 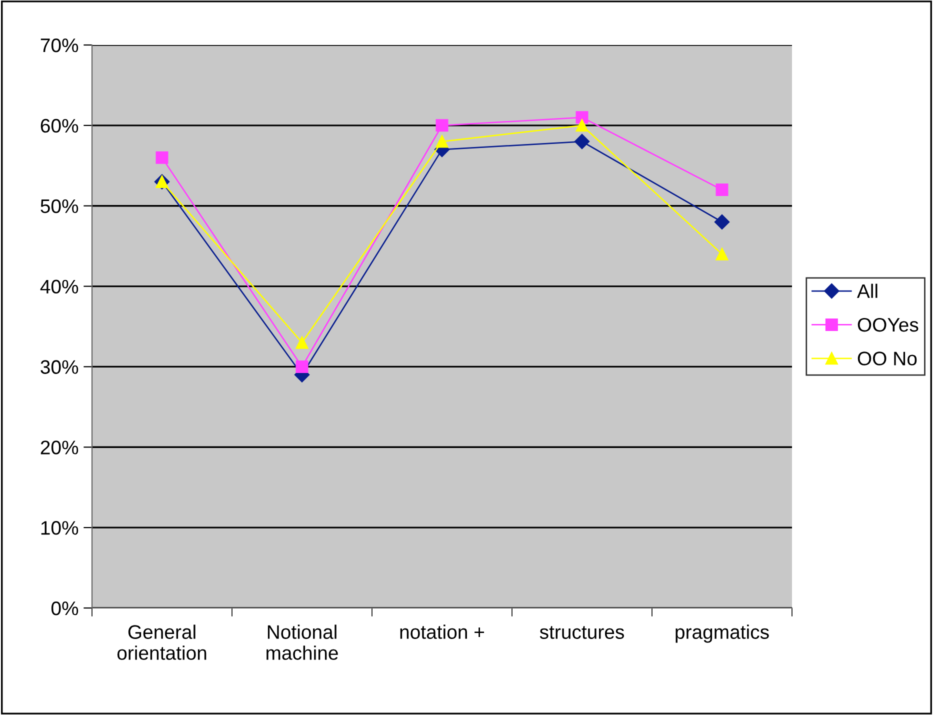 I want to click on x-tick-label: structures, so click(x=582, y=632).